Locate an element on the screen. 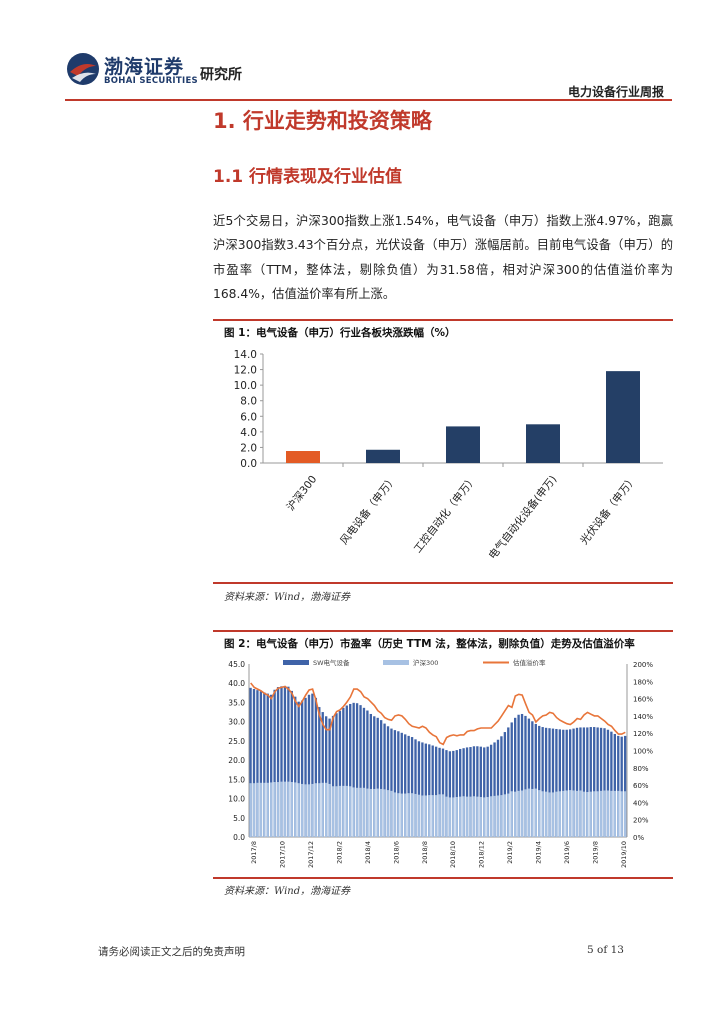 Image resolution: width=724 pixels, height=1024 pixels. figure1-bottom-rule is located at coordinates (443, 583).